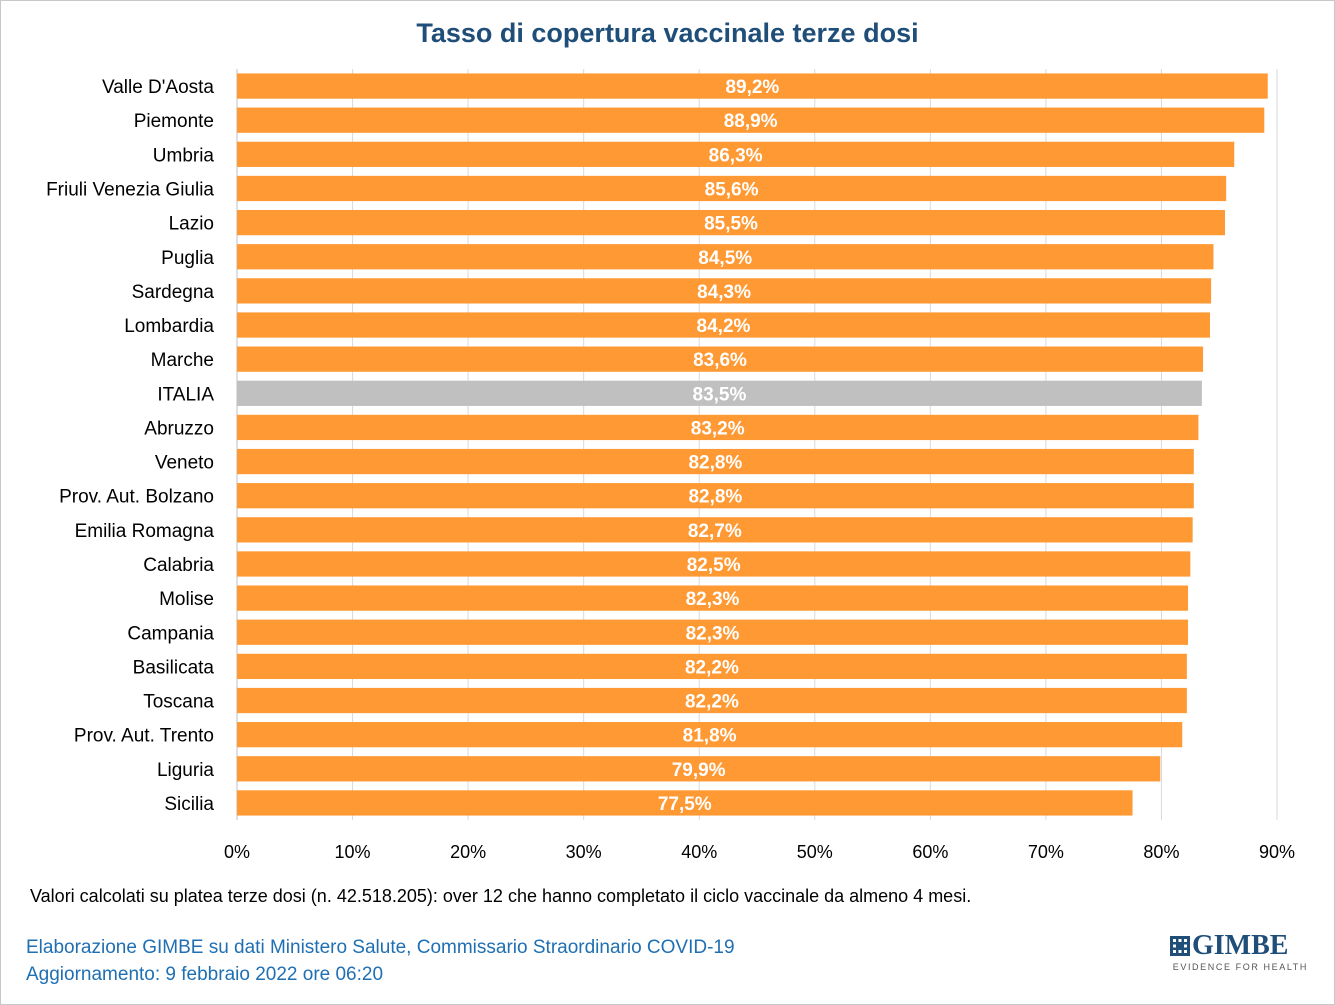  What do you see at coordinates (699, 852) in the screenshot?
I see `x-tick-label: 40%` at bounding box center [699, 852].